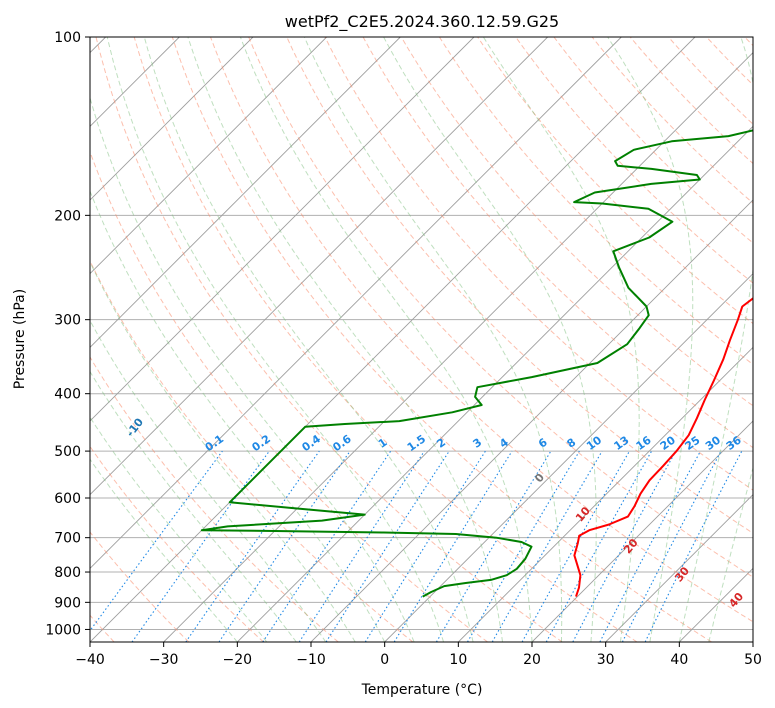 This screenshot has height=708, width=775. Describe the element at coordinates (753, 660) in the screenshot. I see `x-tick-label: 50` at that location.